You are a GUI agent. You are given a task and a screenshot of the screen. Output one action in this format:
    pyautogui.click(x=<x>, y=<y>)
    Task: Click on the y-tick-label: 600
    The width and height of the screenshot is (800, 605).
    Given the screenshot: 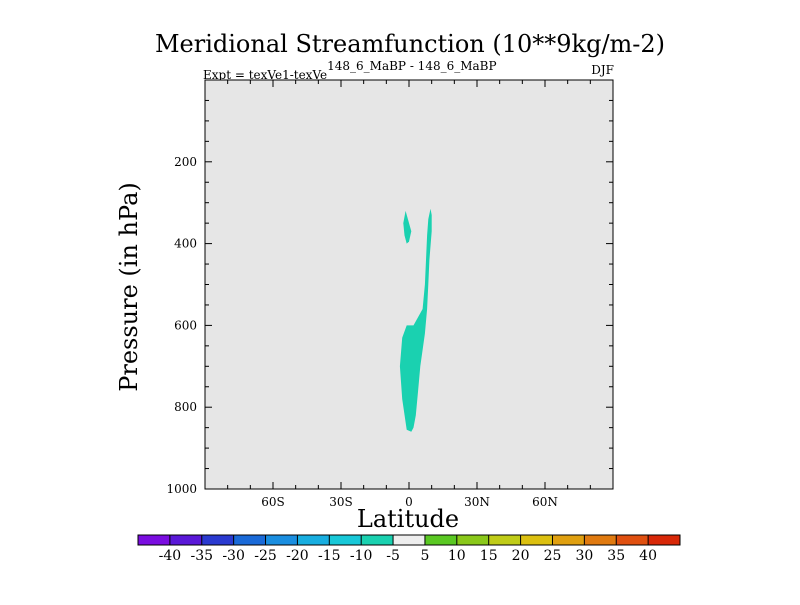 What is the action you would take?
    pyautogui.click(x=185, y=325)
    